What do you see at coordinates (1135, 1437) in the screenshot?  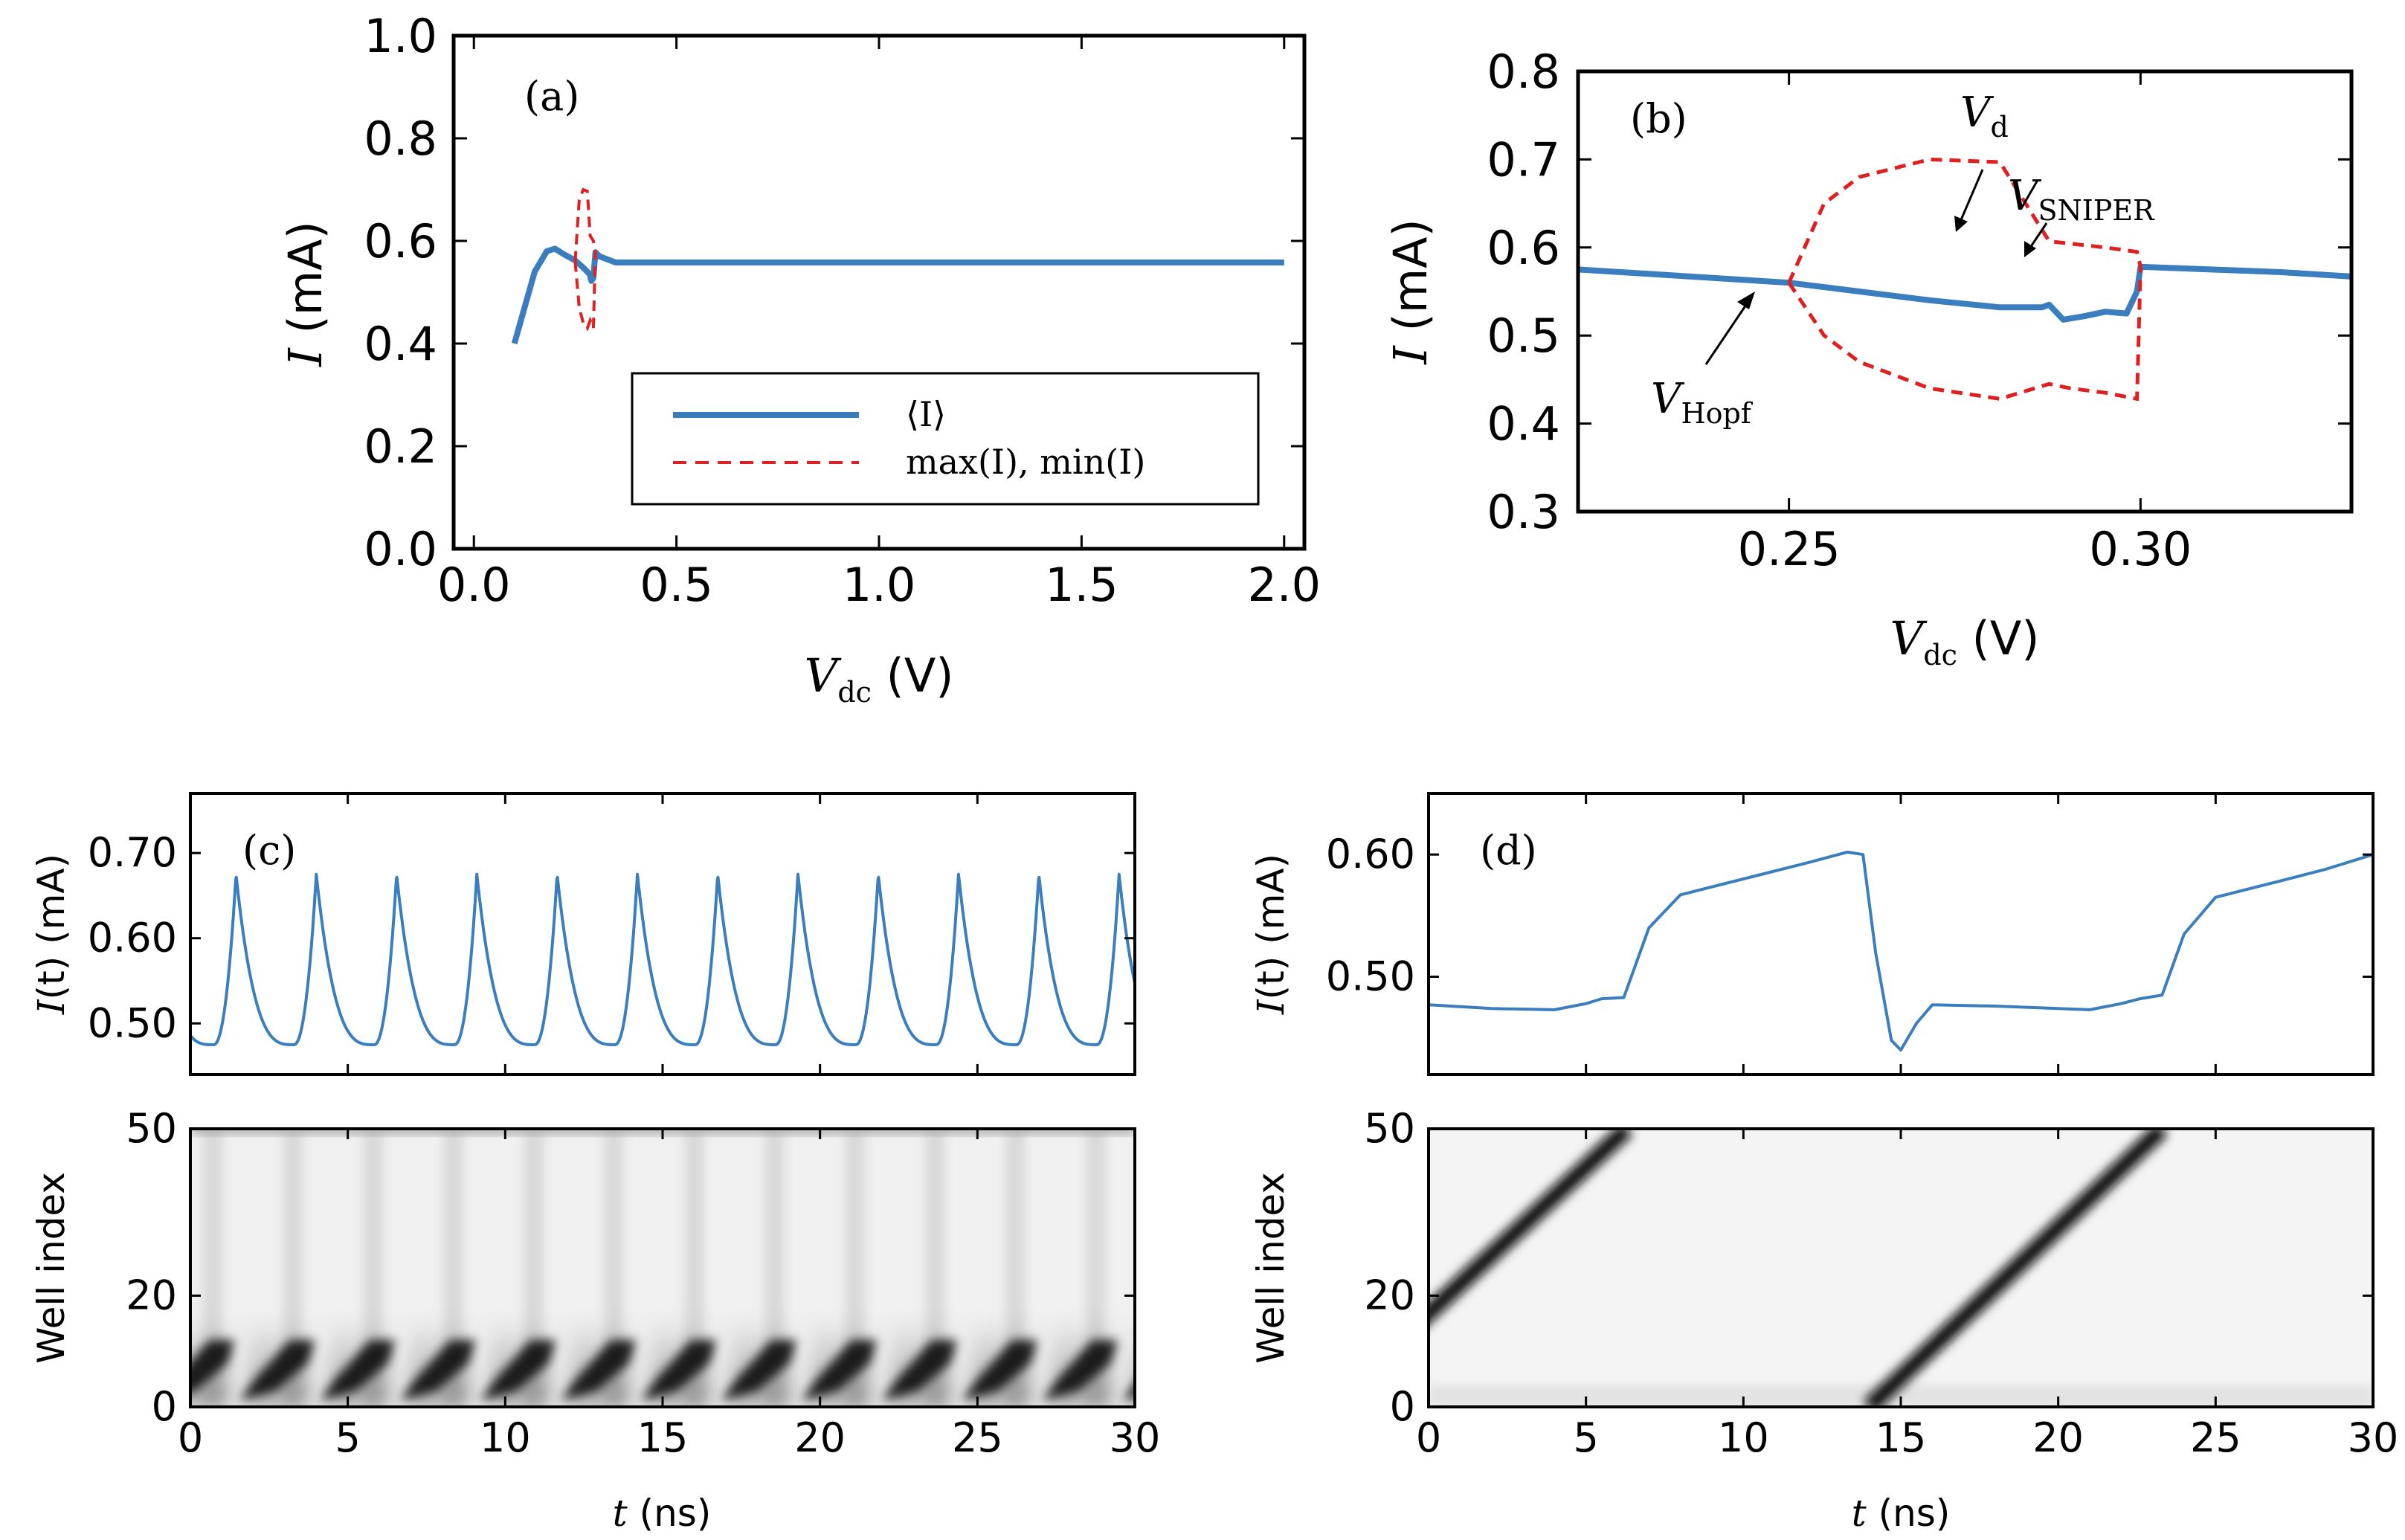 I see `panel-c-bottom-xtick-label: 30` at bounding box center [1135, 1437].